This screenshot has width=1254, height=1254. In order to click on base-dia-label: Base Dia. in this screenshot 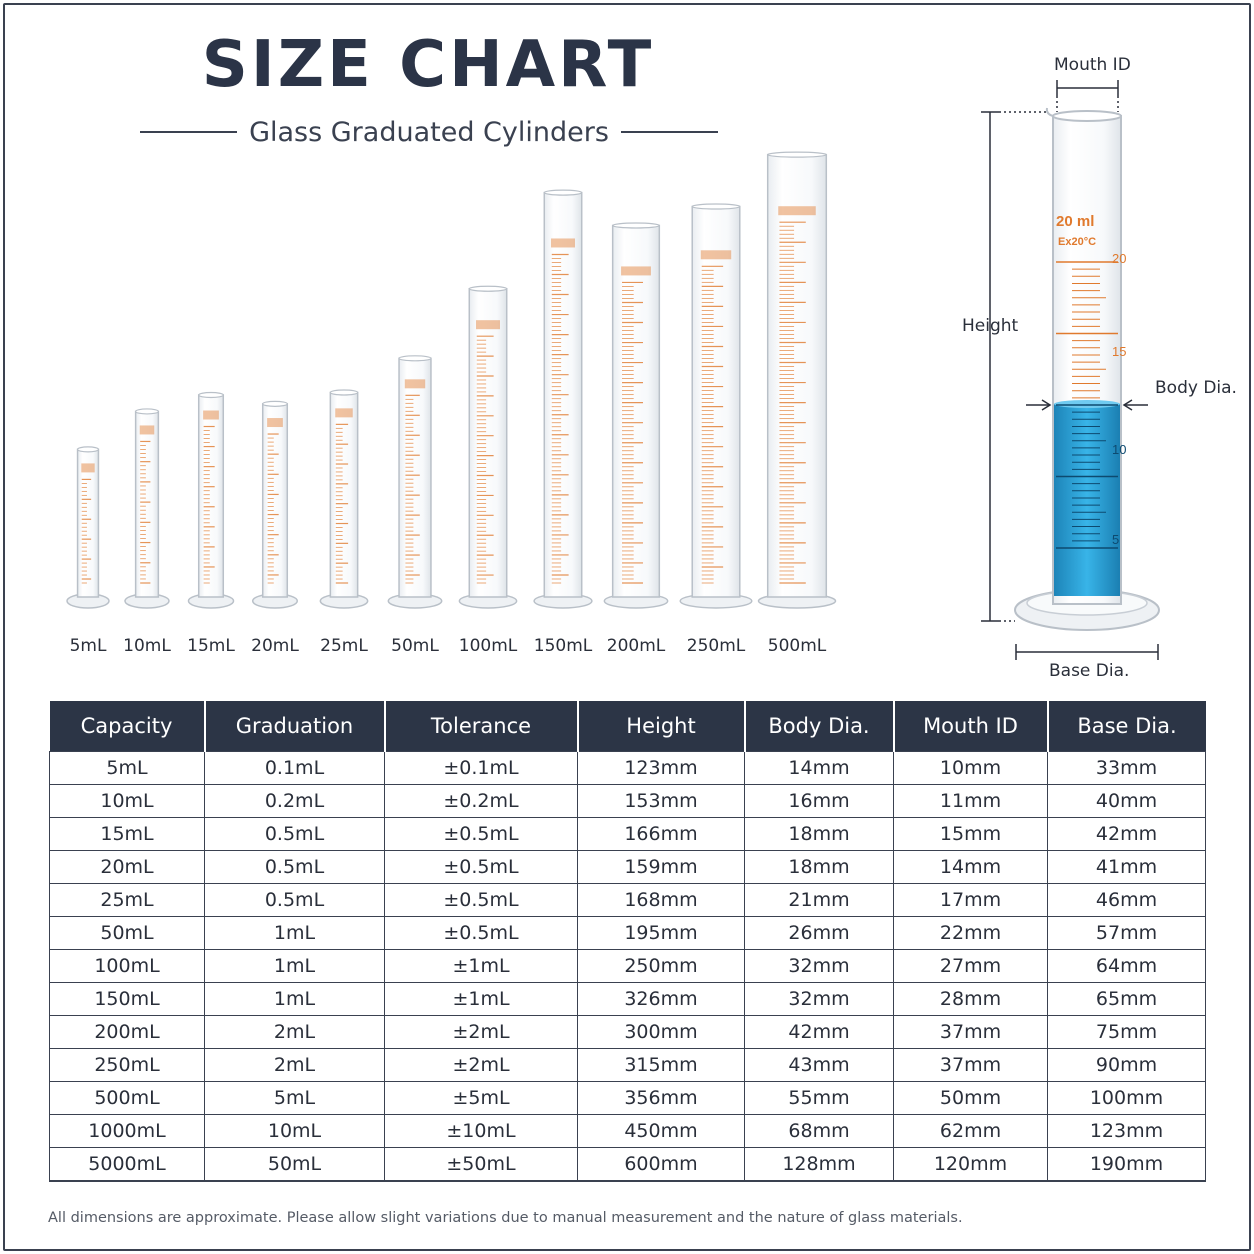, I will do `click(1089, 671)`.